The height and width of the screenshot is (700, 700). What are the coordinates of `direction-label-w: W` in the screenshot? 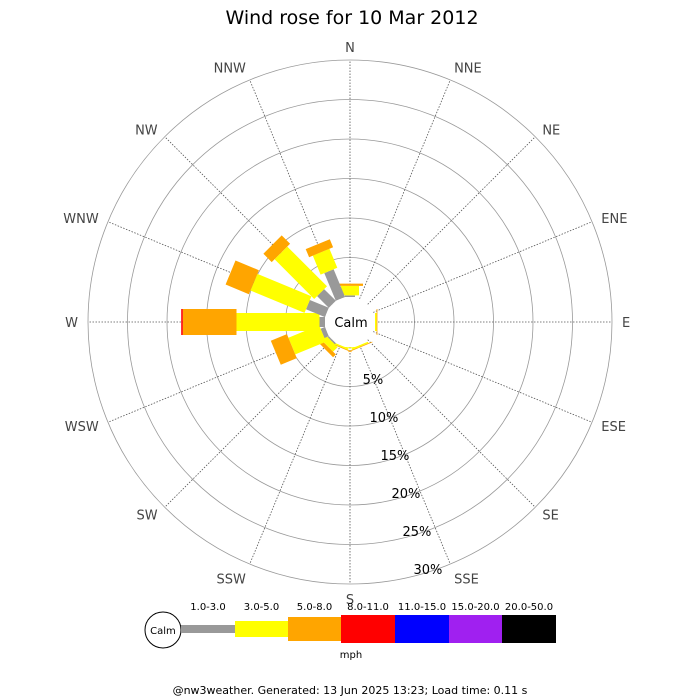 It's located at (71, 323).